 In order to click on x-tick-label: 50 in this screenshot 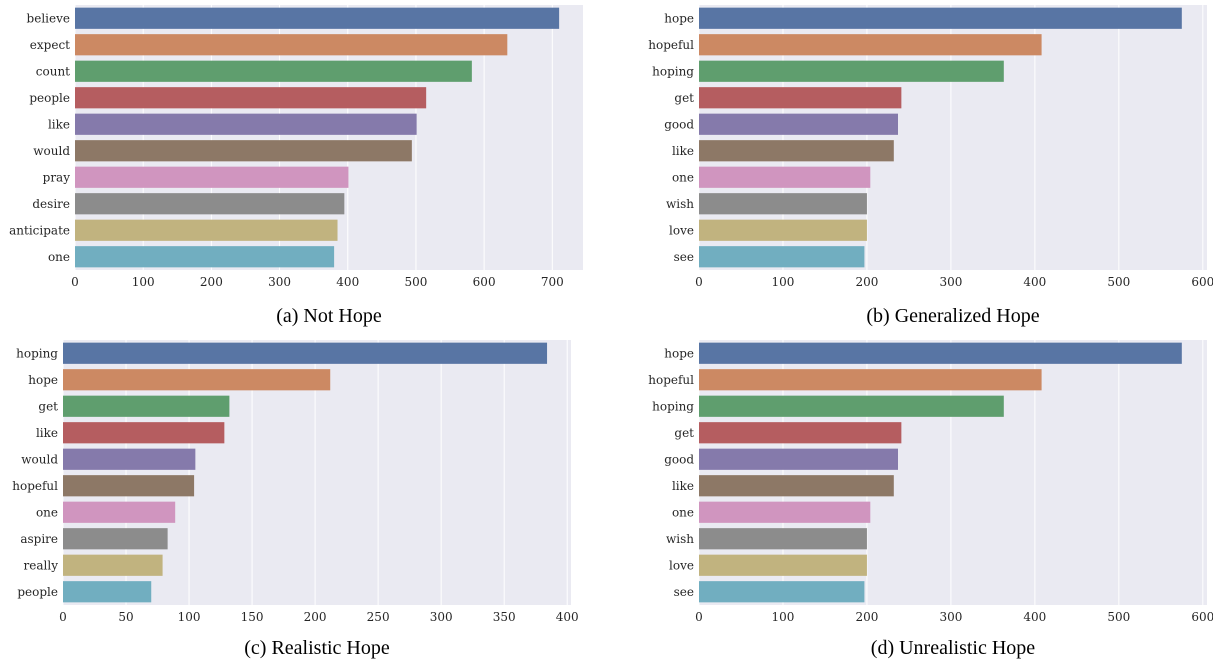, I will do `click(125, 617)`.